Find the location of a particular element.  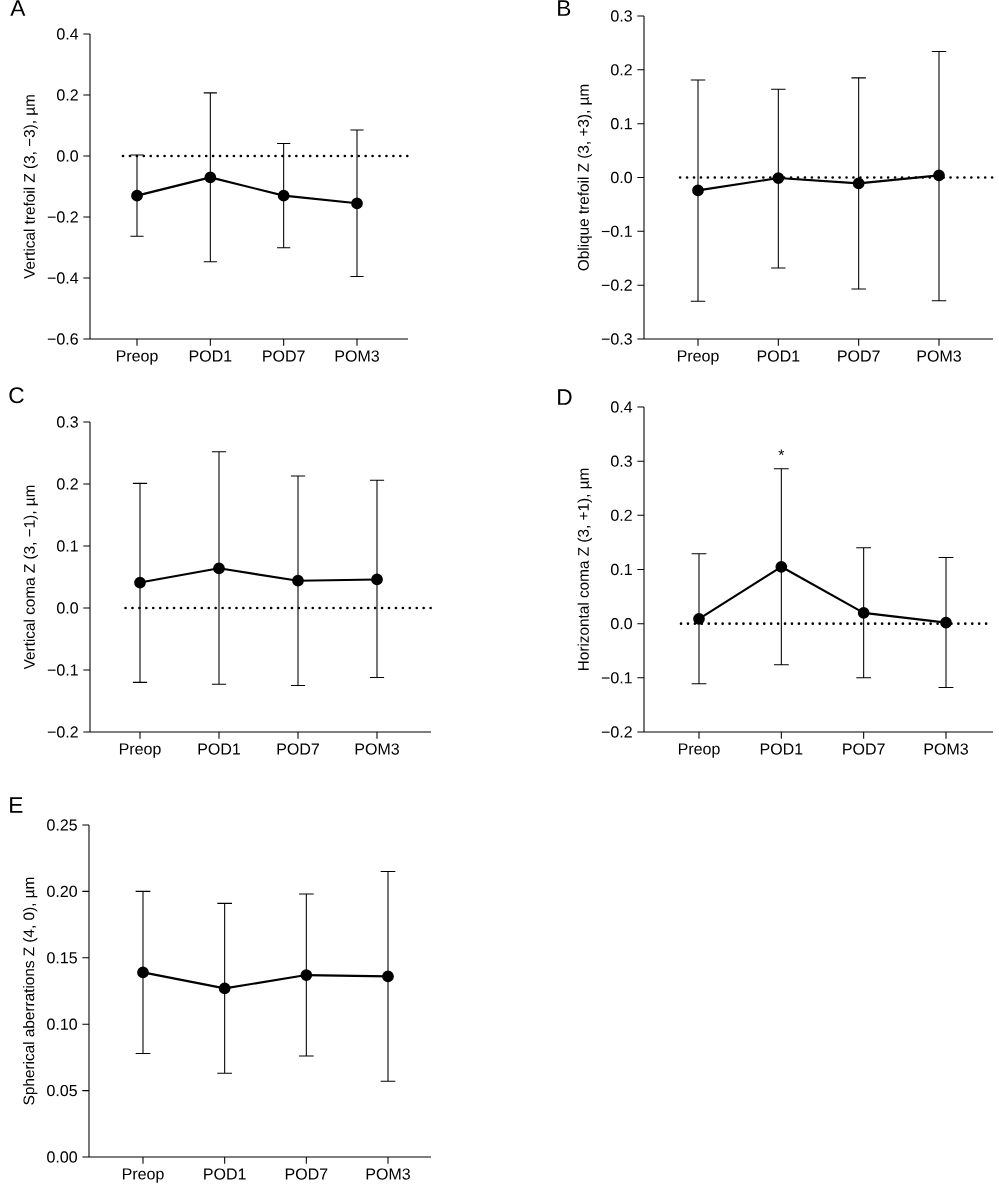

chart-title: E is located at coordinates (16, 805).